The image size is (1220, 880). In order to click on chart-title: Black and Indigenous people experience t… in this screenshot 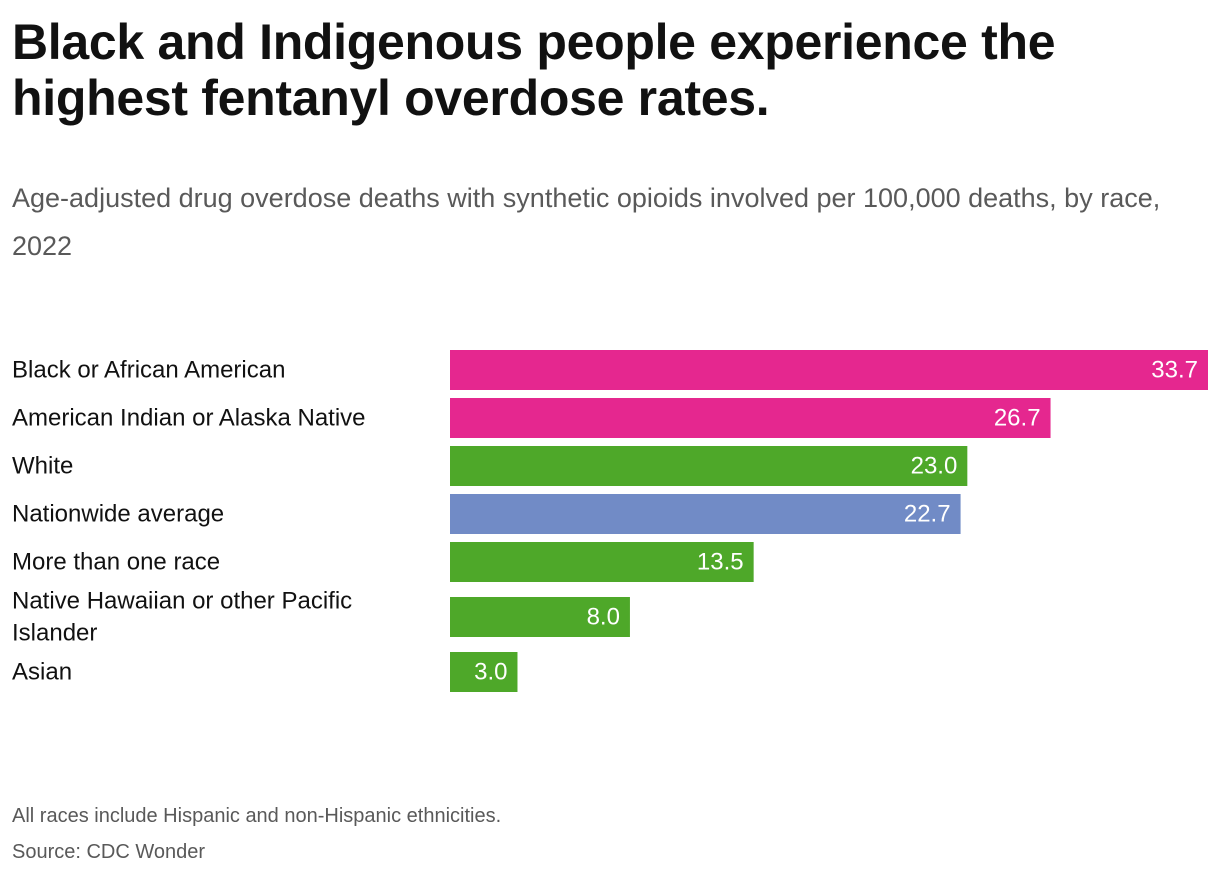, I will do `click(534, 70)`.